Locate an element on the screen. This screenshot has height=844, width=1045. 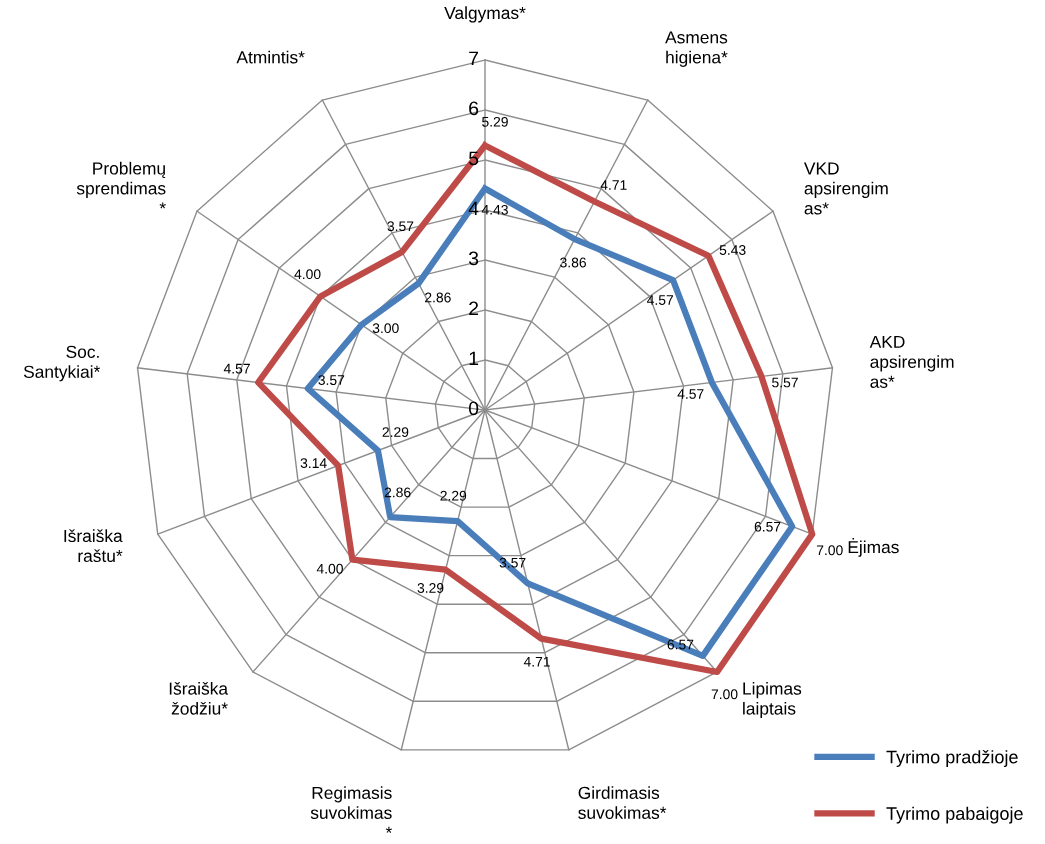
data-label: 3.00 is located at coordinates (385, 328).